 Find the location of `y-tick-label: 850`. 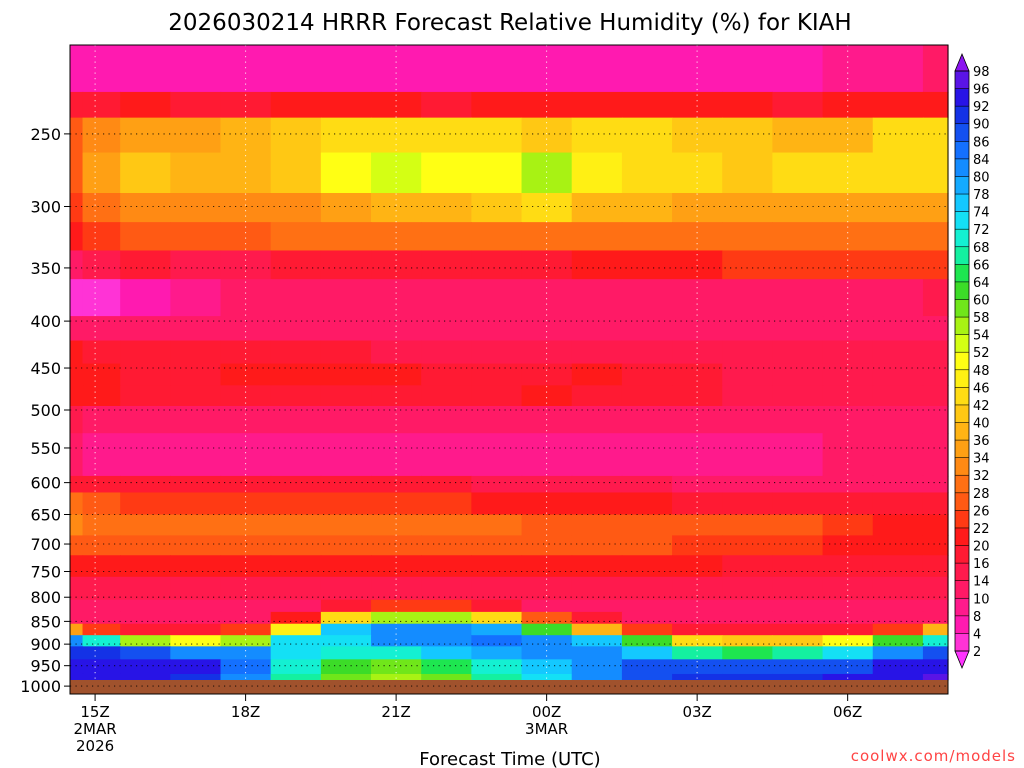

y-tick-label: 850 is located at coordinates (45, 621).